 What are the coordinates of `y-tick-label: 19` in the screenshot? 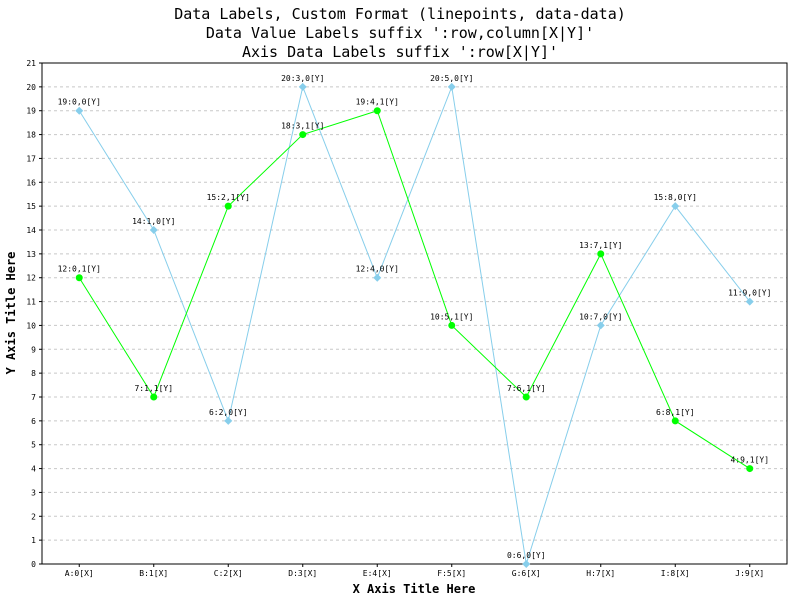 It's located at (31, 111).